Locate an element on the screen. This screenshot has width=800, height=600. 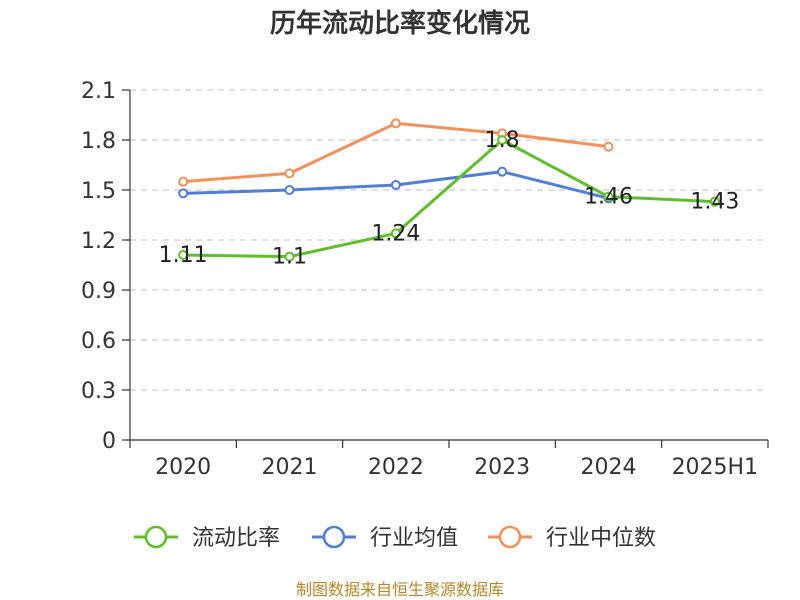
data-label-4: 1.46 is located at coordinates (608, 197).